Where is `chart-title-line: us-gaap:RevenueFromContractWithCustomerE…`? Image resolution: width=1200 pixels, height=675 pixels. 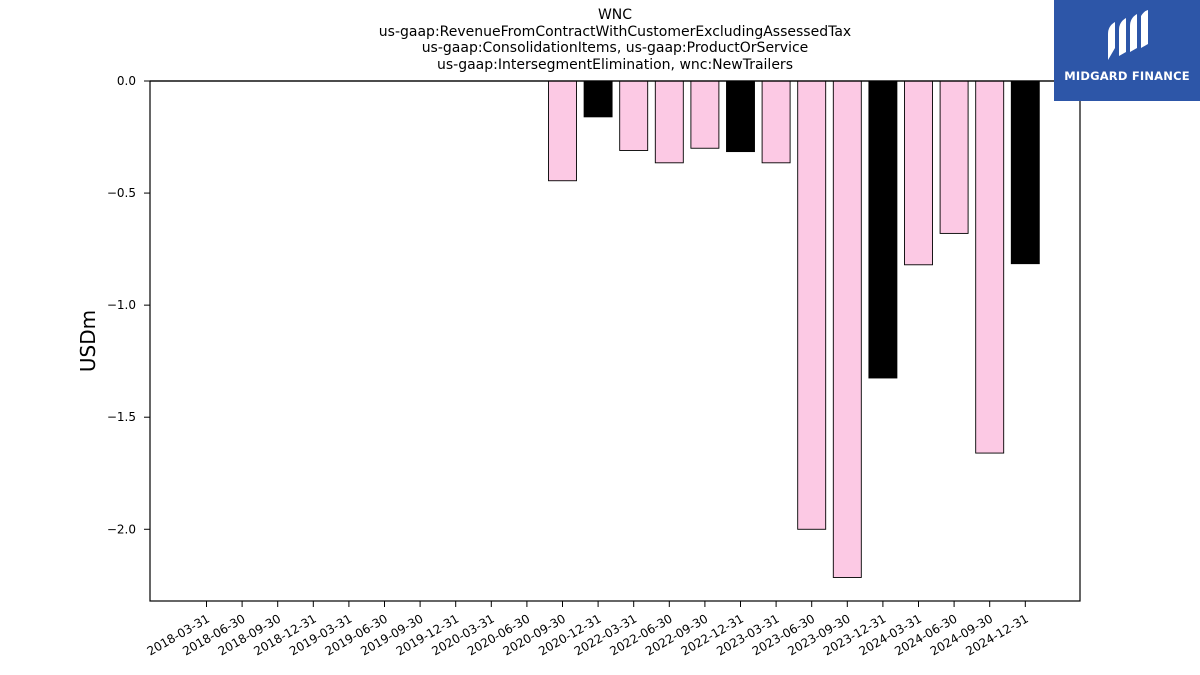
chart-title-line: us-gaap:RevenueFromContractWithCustomerE… is located at coordinates (615, 31).